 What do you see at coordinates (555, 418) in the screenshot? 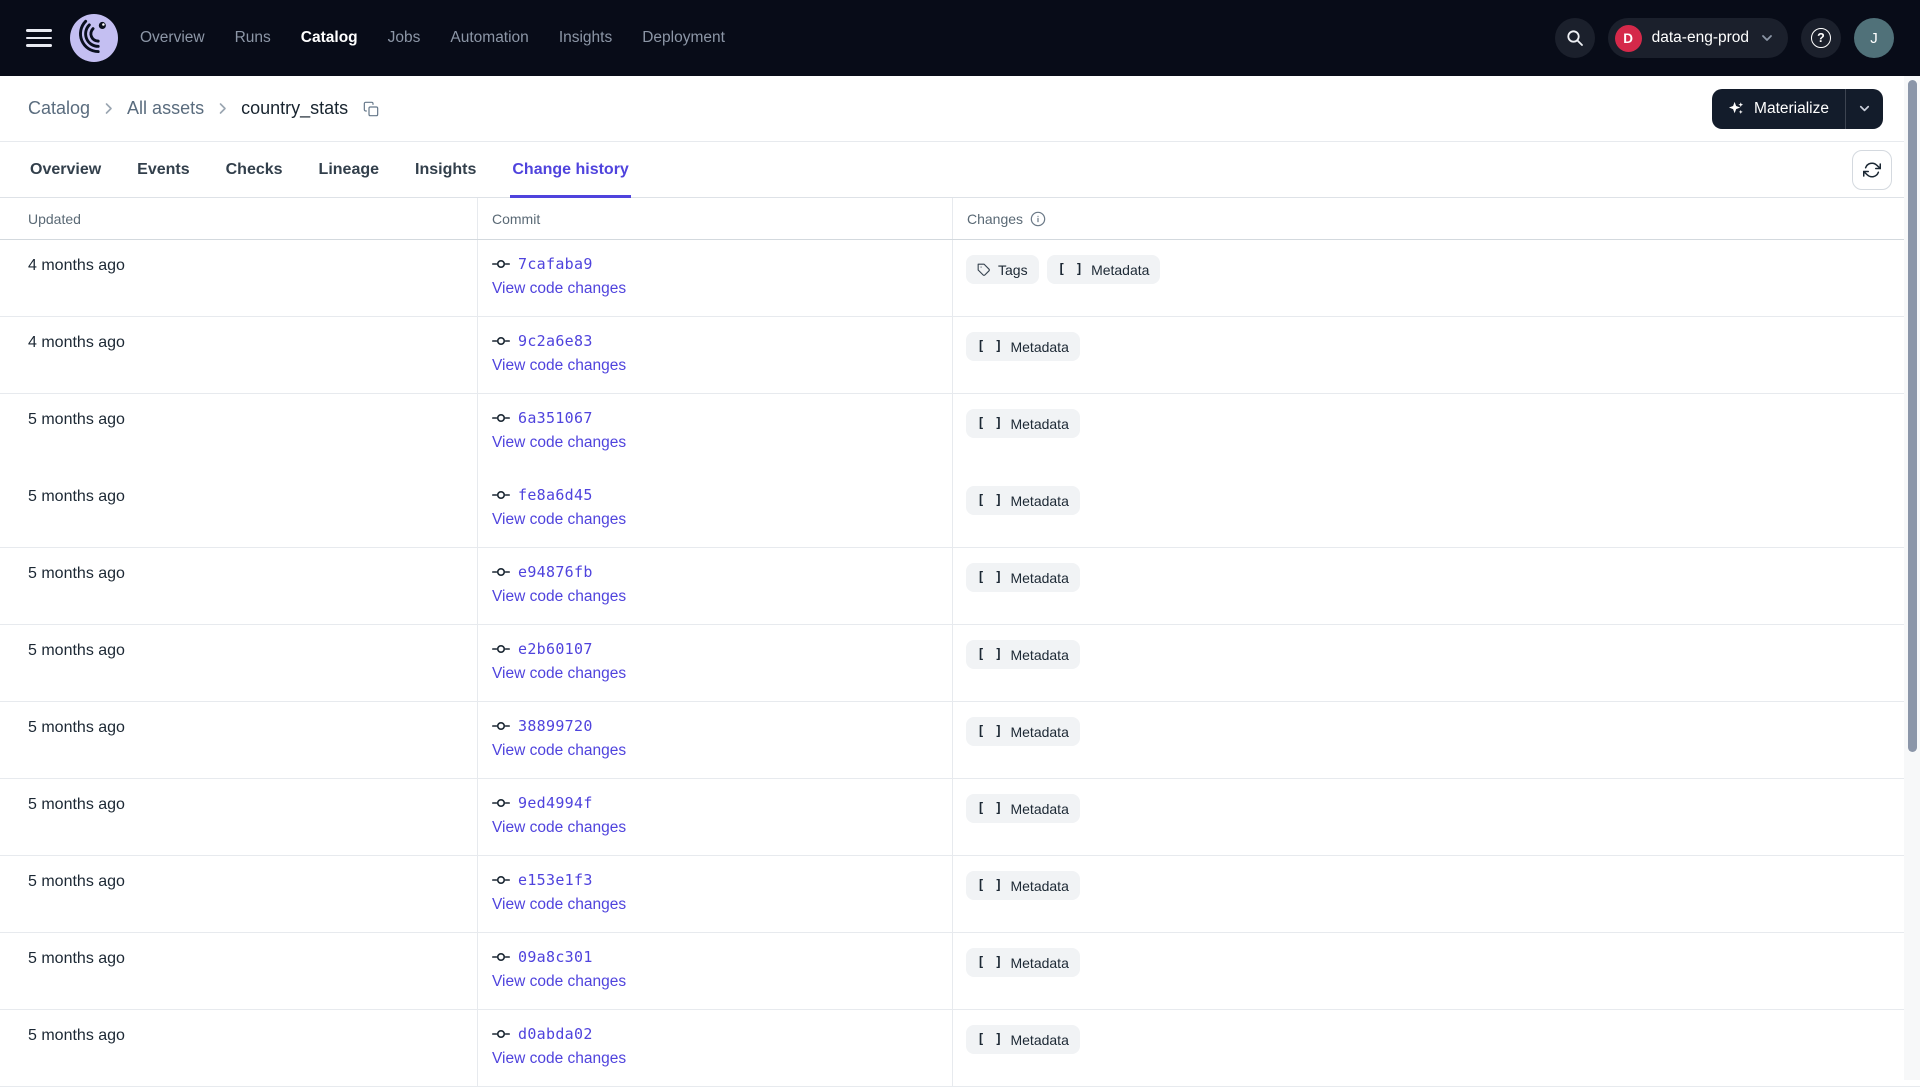
I see `commit-link: 6a351067` at bounding box center [555, 418].